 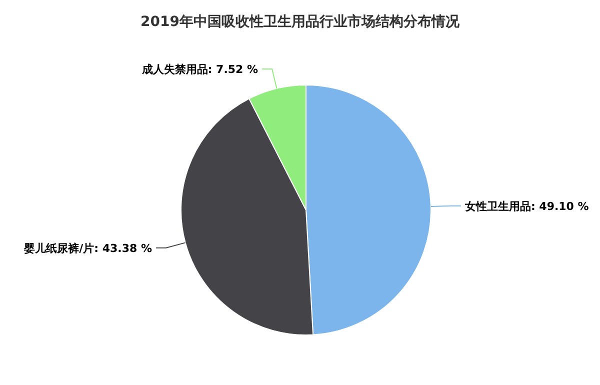 What do you see at coordinates (300, 21) in the screenshot?
I see `chart-title: 2019年中国吸收性卫生用品行业市场结构分布情况` at bounding box center [300, 21].